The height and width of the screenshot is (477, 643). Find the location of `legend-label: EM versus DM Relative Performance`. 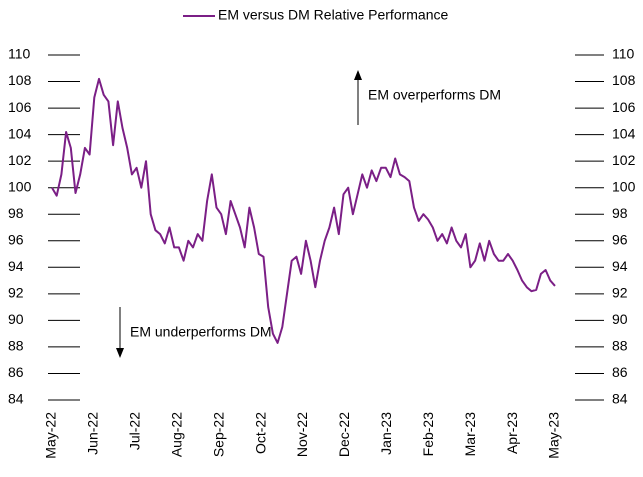

legend-label: EM versus DM Relative Performance is located at coordinates (333, 15).